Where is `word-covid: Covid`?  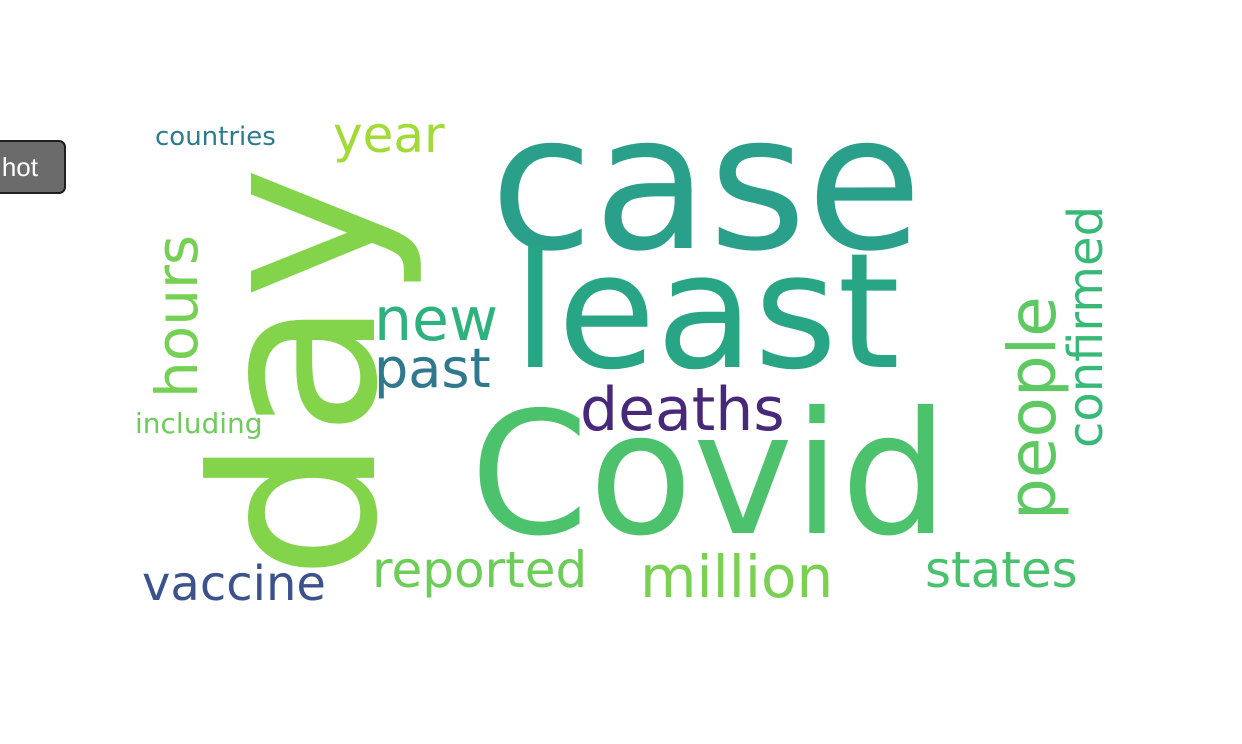 word-covid: Covid is located at coordinates (709, 475).